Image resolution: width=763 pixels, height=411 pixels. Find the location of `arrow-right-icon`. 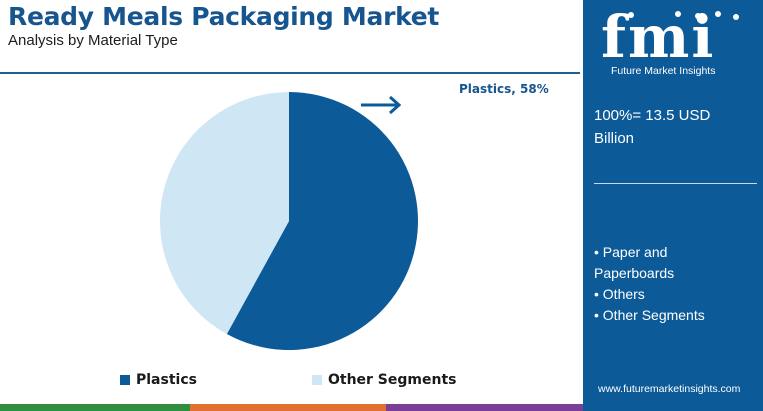

arrow-right-icon is located at coordinates (381, 105).